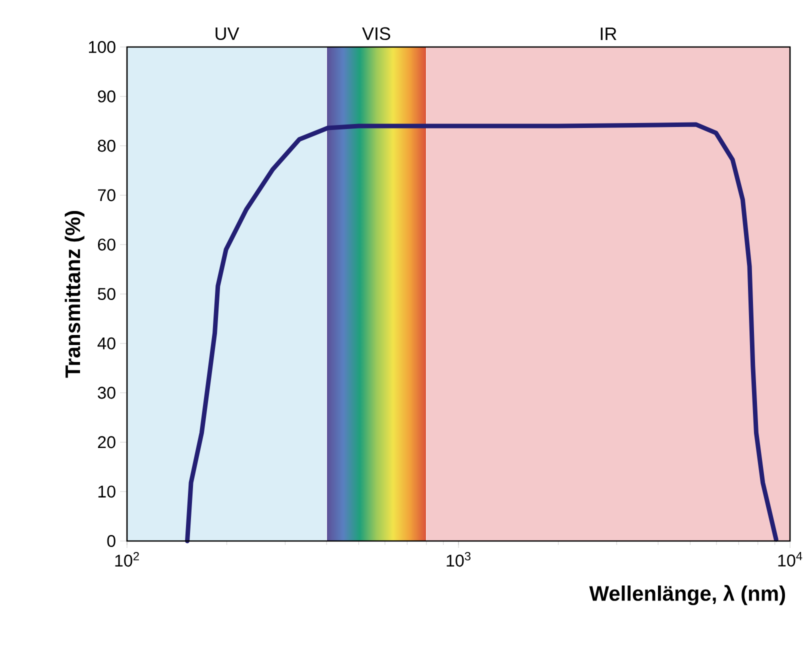  I want to click on y-axis-title: Transmittanz (%), so click(74, 294).